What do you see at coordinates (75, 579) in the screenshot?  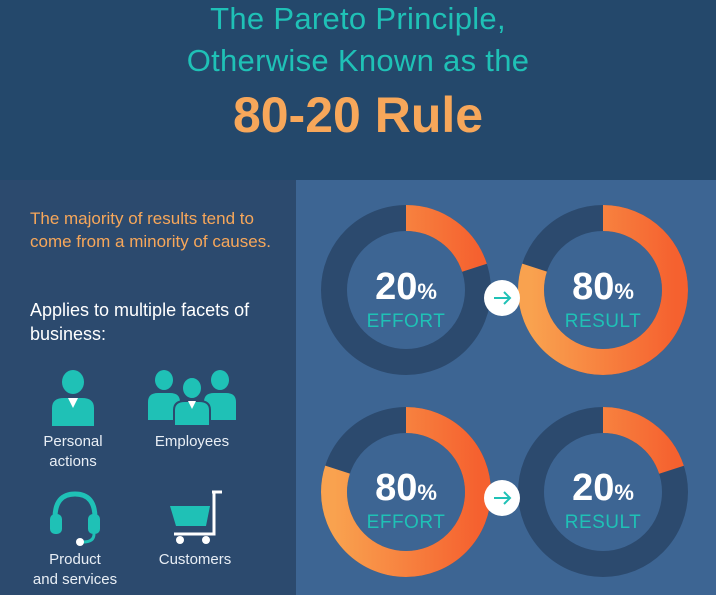 I see `facet-label-line2: and services` at bounding box center [75, 579].